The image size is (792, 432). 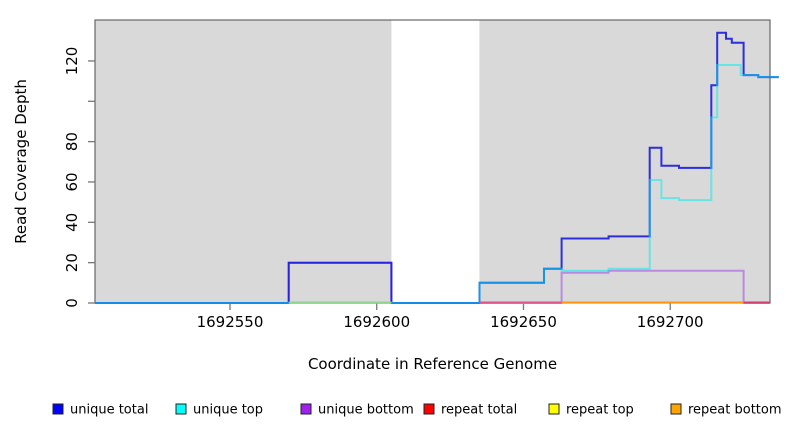 I want to click on y-axis-title: Read Coverage Depth, so click(x=21, y=161).